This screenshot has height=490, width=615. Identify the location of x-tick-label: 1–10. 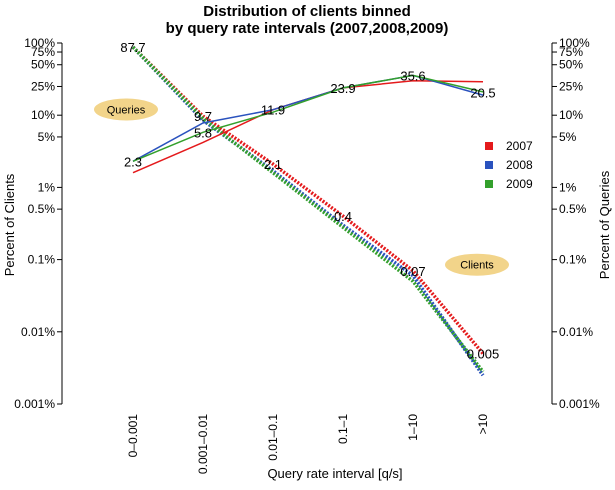
(413, 427).